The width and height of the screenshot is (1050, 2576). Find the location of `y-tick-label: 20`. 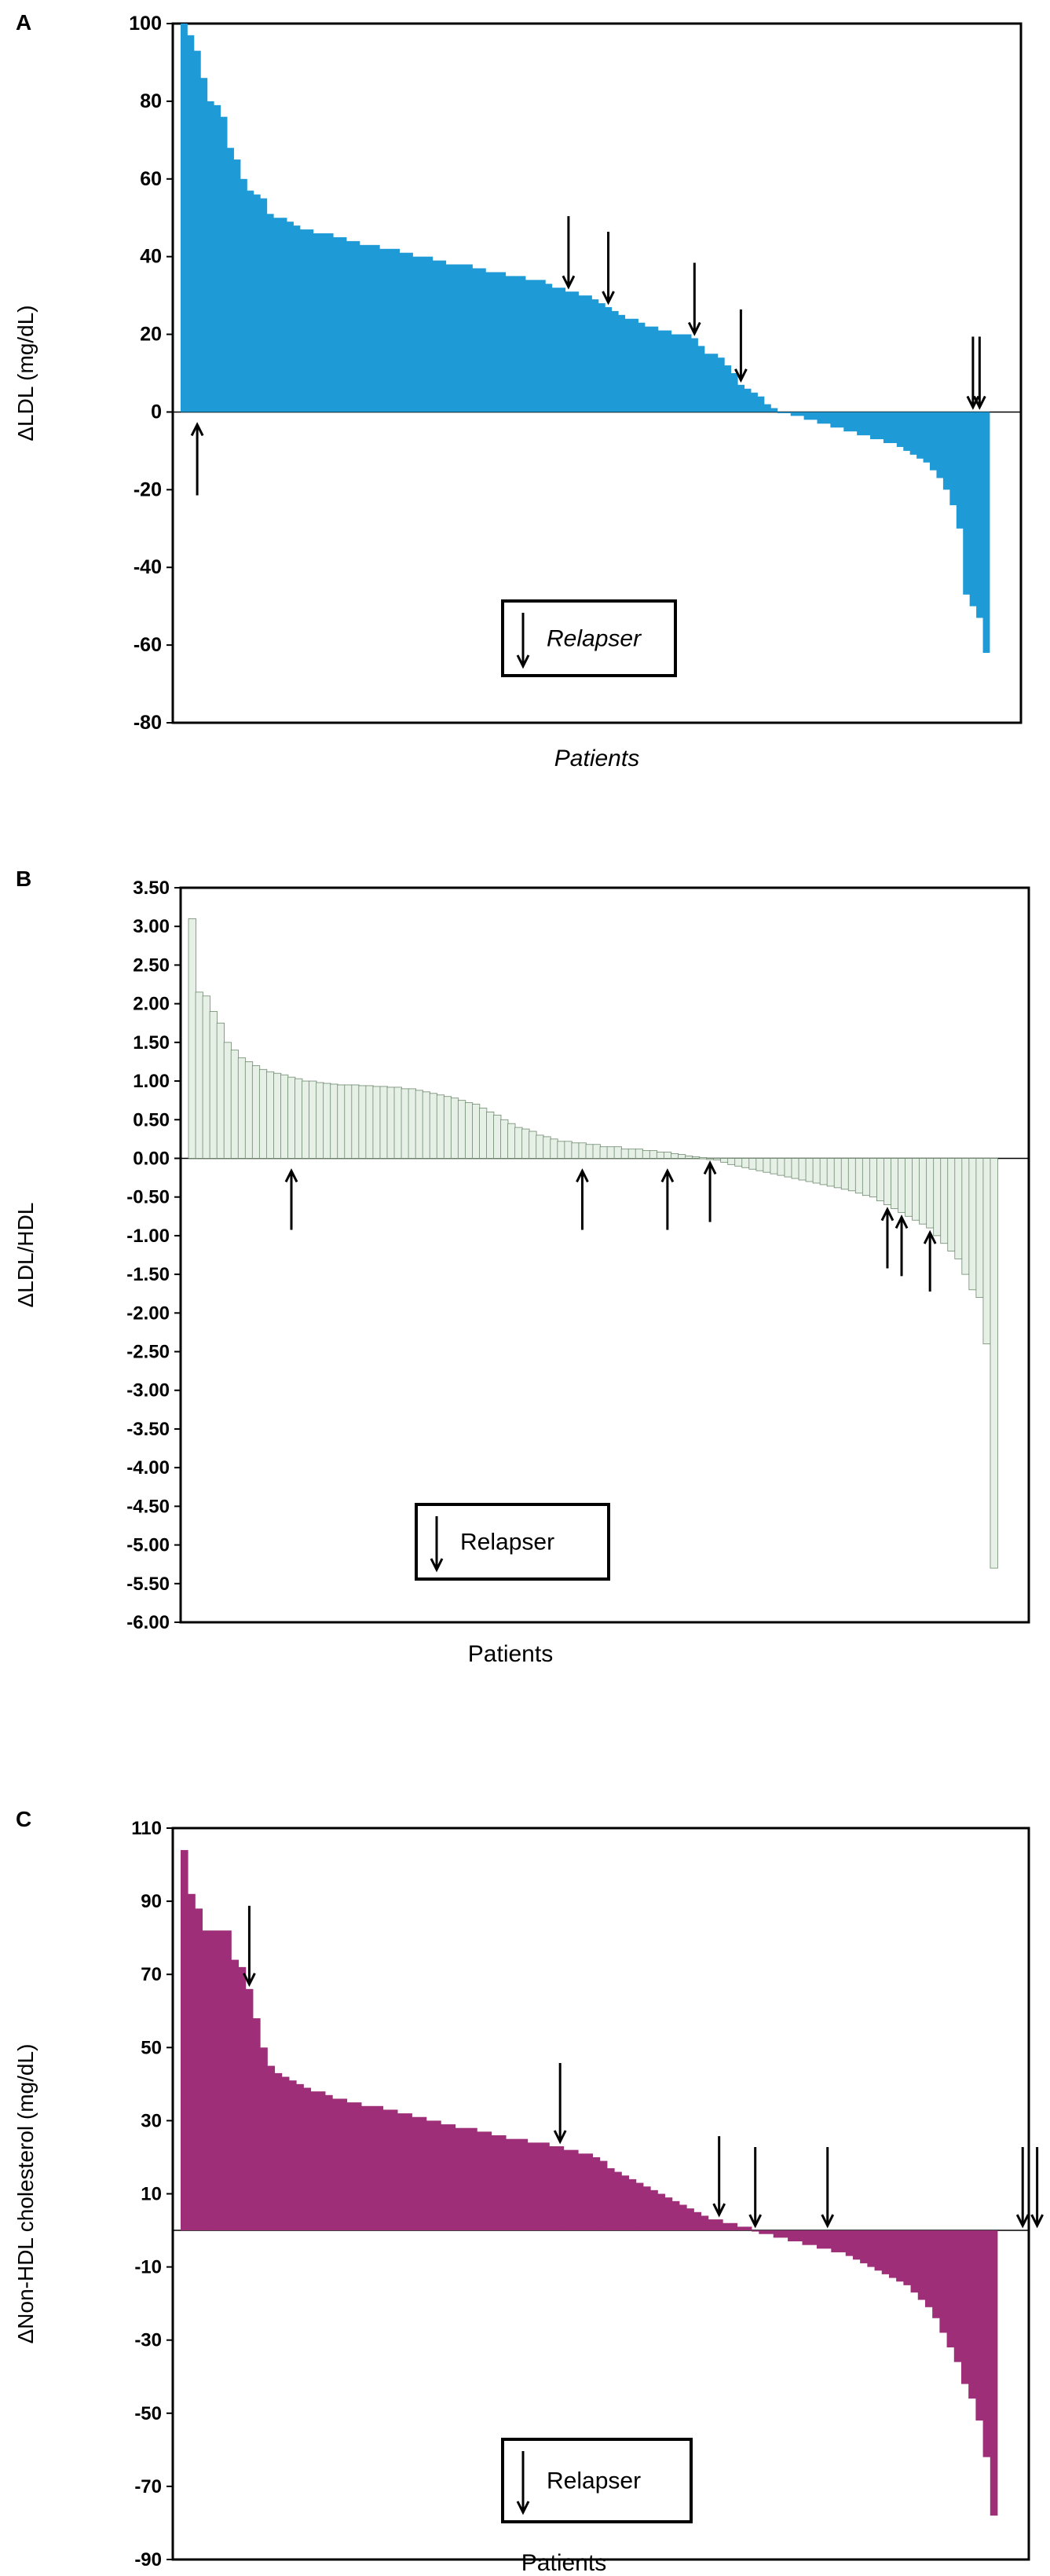

y-tick-label: 20 is located at coordinates (151, 335).